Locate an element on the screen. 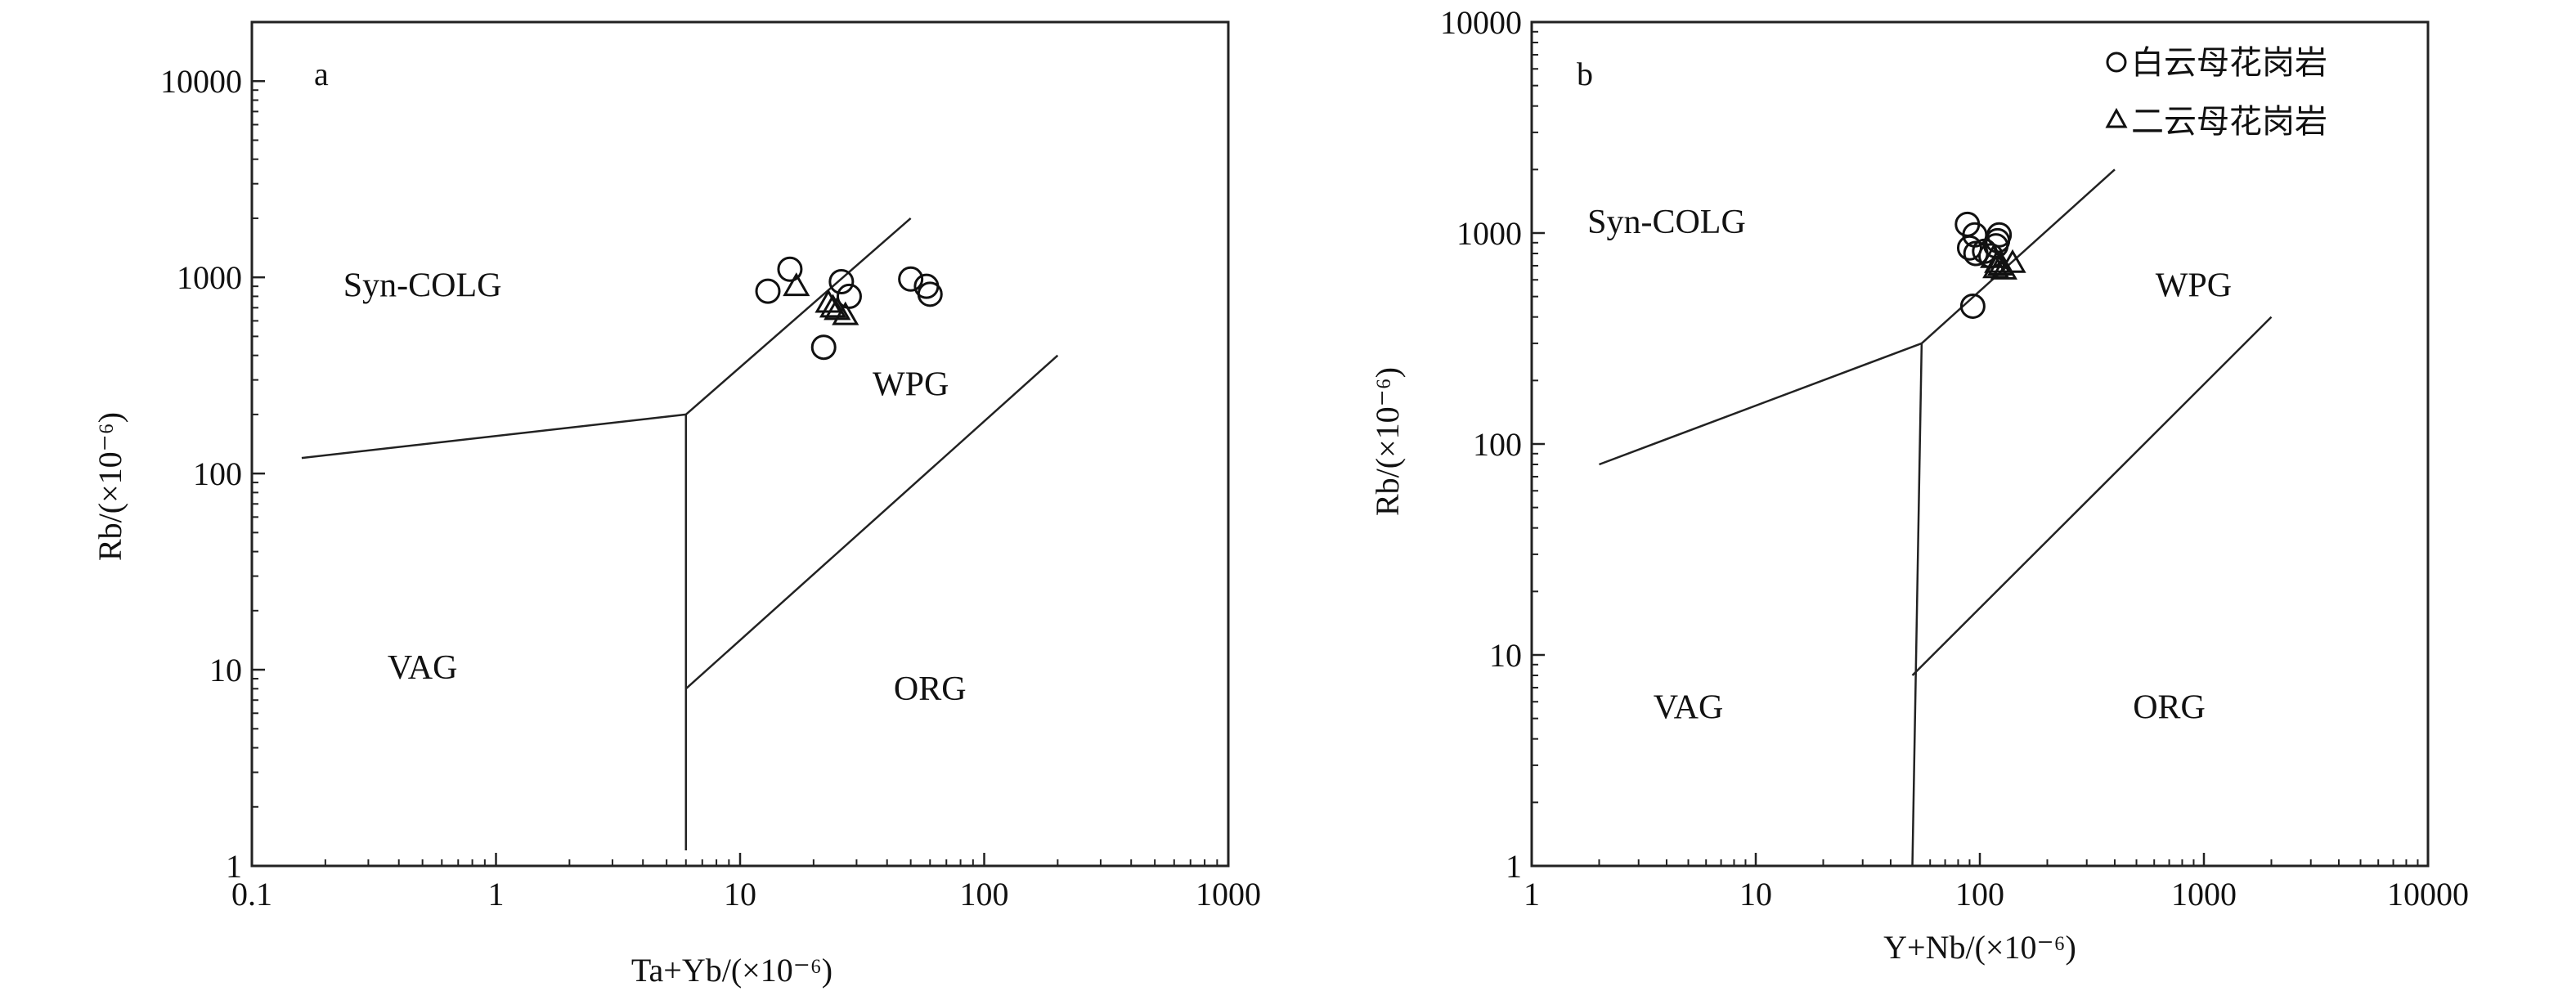  x-axis-ticks: 1 10 100 1000 10000 is located at coordinates (1996, 883).